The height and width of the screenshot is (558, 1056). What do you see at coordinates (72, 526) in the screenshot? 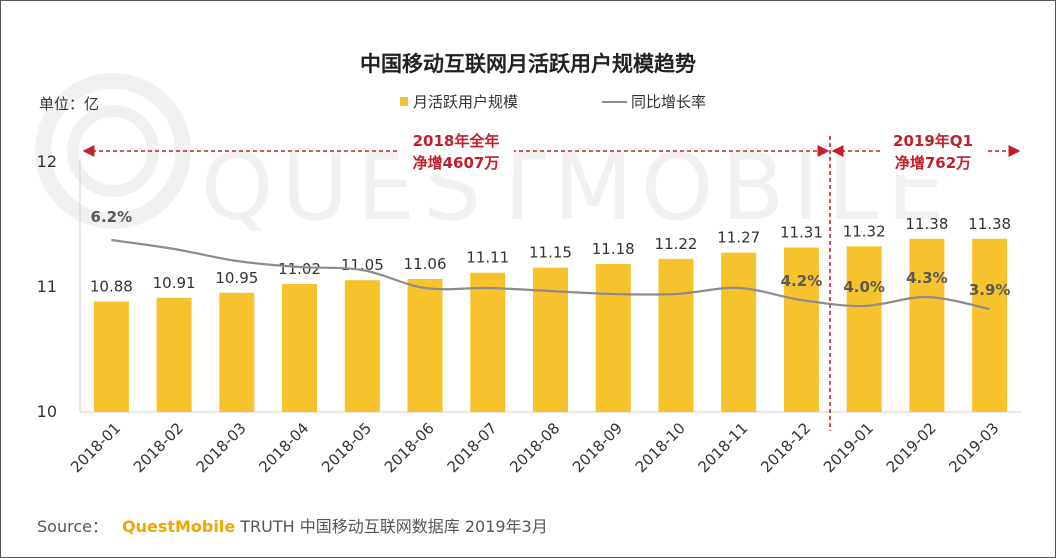
I see `source-prefix: Source：` at bounding box center [72, 526].